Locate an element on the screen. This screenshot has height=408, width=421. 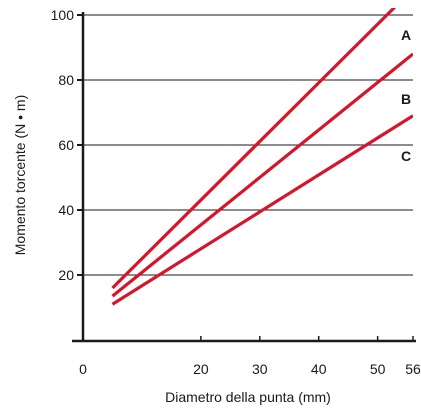
series-label-c: C is located at coordinates (406, 156).